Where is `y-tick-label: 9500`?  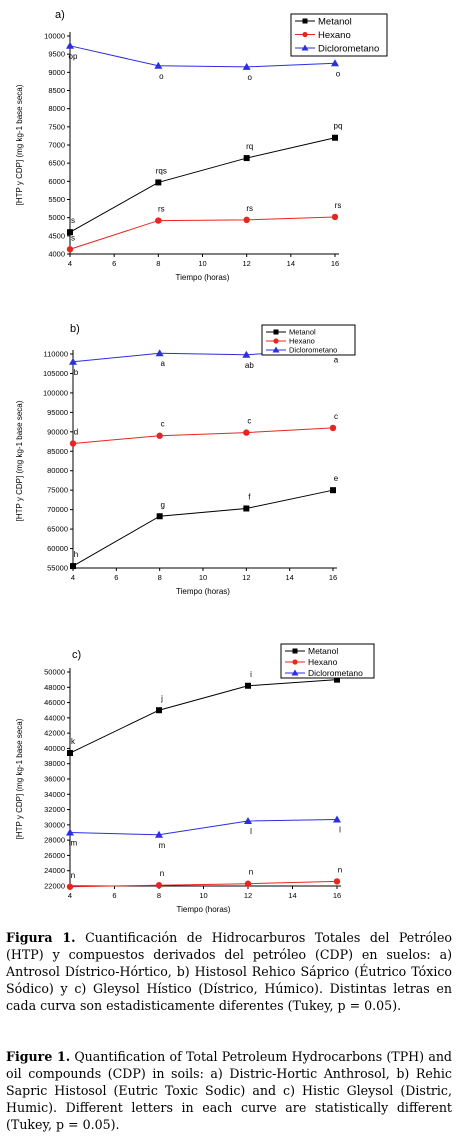 y-tick-label: 9500 is located at coordinates (56, 54).